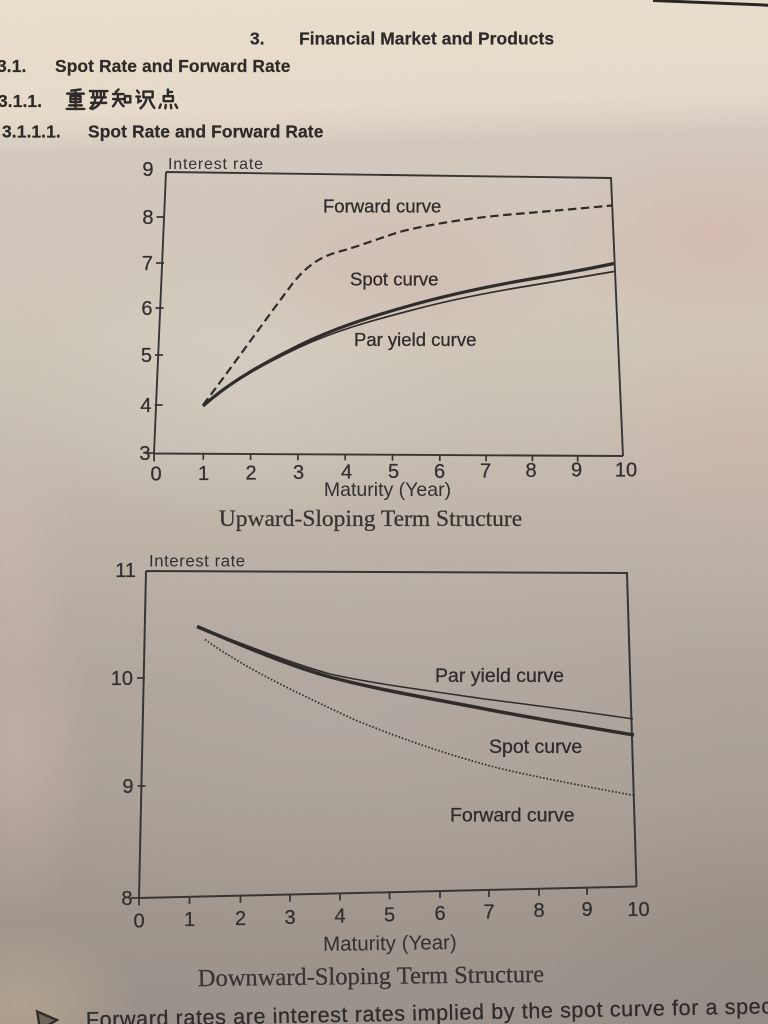 The width and height of the screenshot is (768, 1024). I want to click on svg-text: 3.1.1.1., so click(31, 132).